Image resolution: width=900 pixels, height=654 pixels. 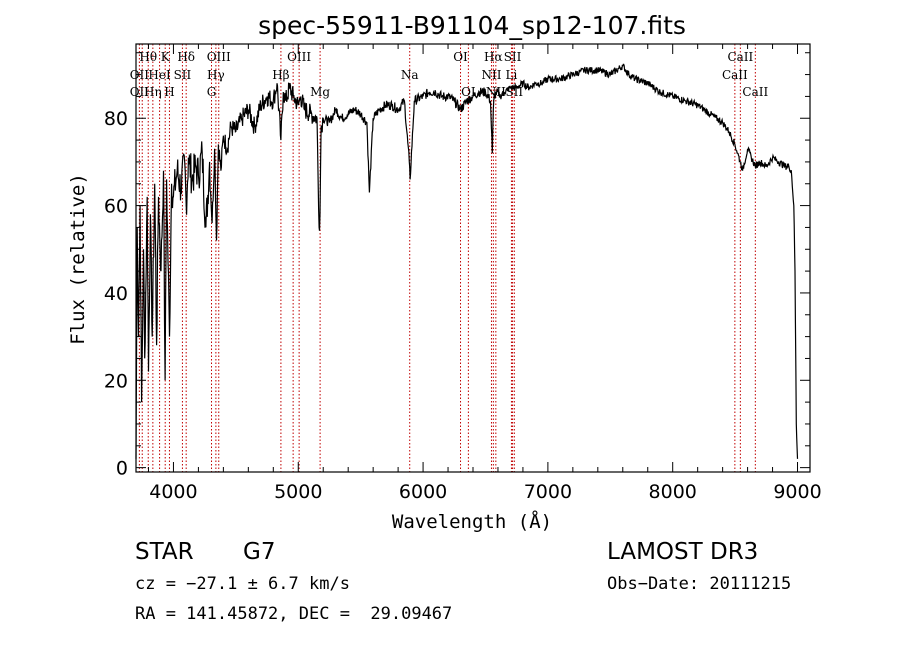 I want to click on object-class: STAR, so click(x=164, y=552).